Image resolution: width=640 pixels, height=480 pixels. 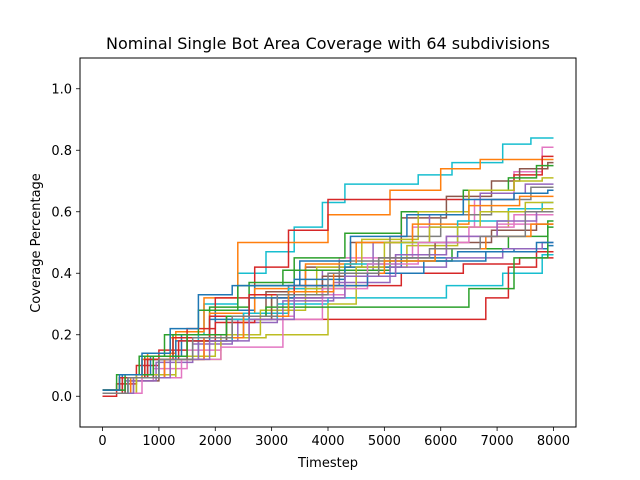 I want to click on x-tick-label: 0, so click(x=102, y=441).